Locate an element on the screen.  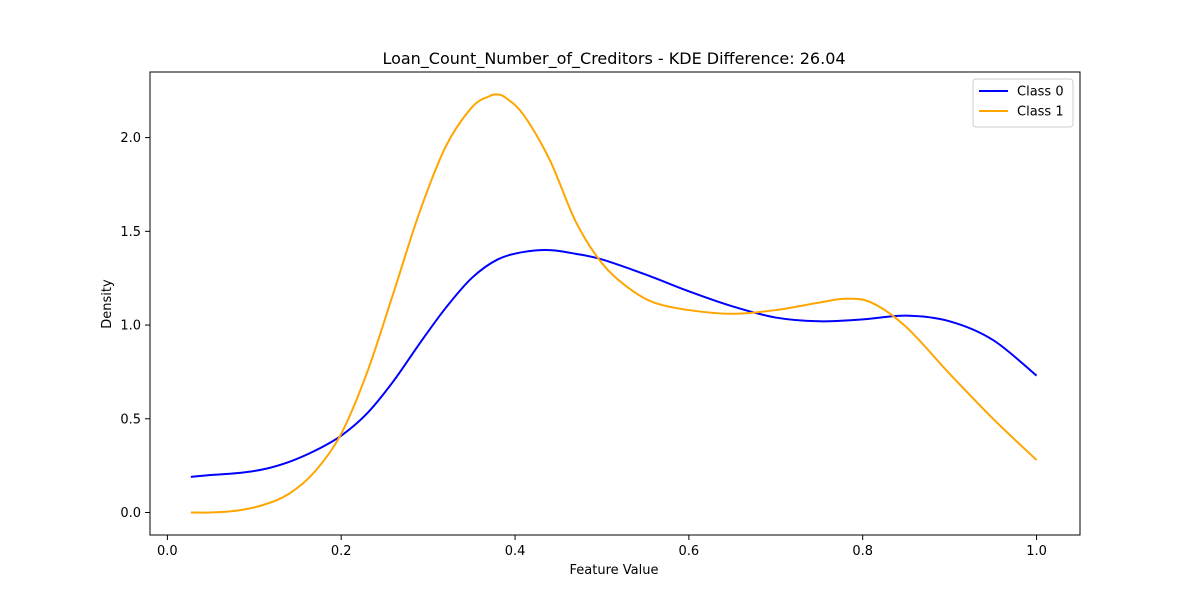
x-tick-label: 0.8 is located at coordinates (862, 551).